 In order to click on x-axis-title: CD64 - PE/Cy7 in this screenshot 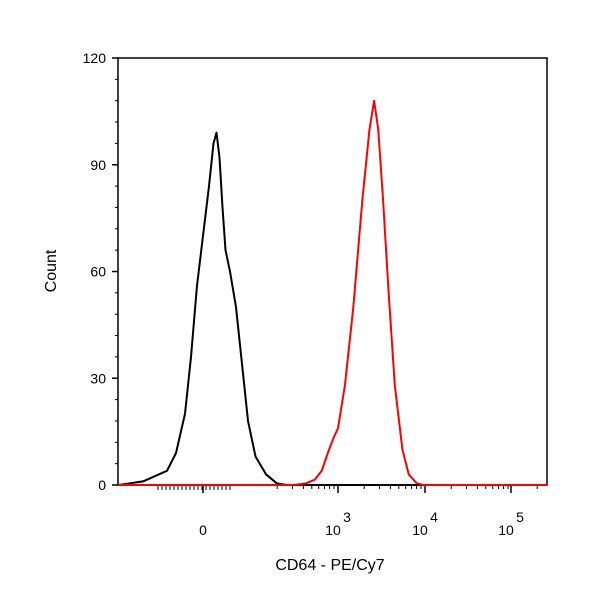, I will do `click(329, 565)`.